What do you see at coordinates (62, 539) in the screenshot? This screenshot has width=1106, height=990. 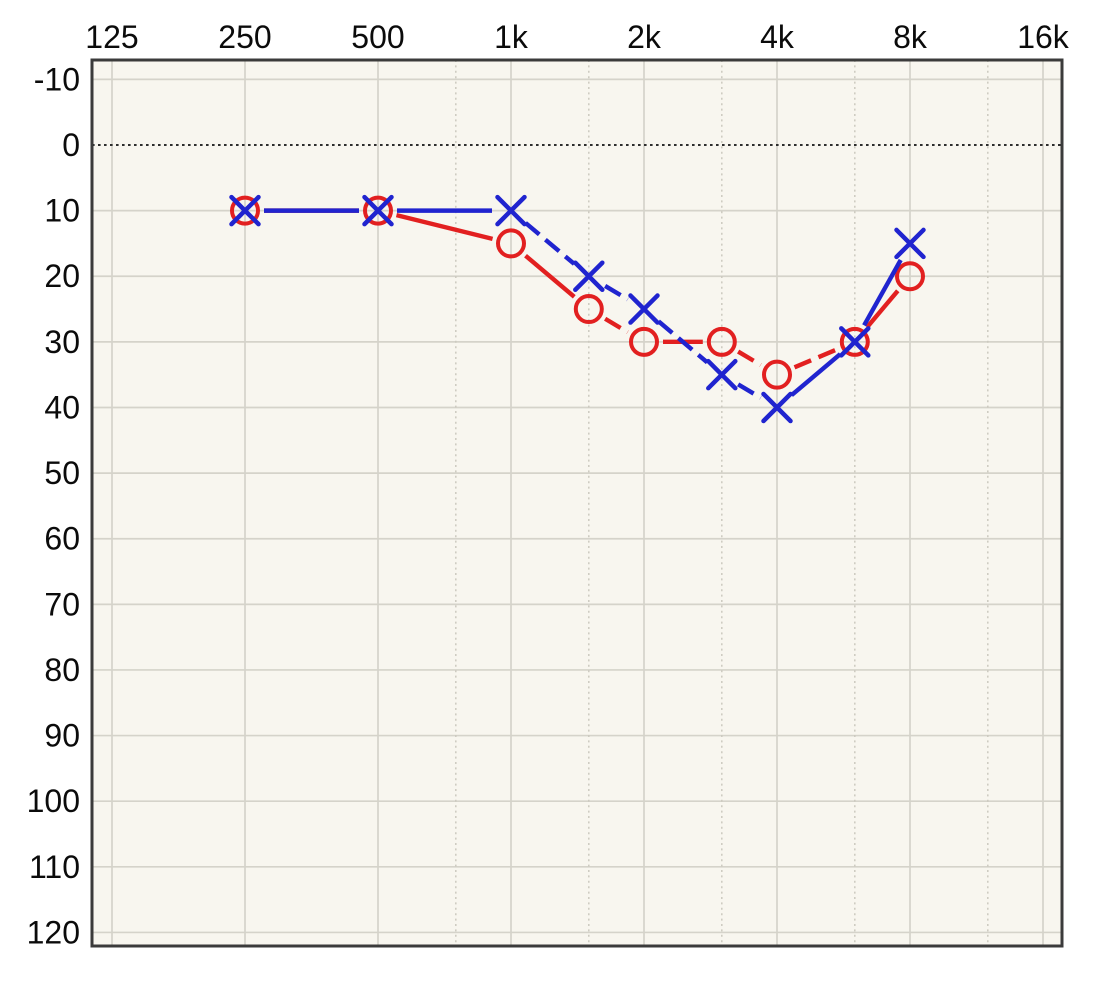 I see `svg-text: 60` at bounding box center [62, 539].